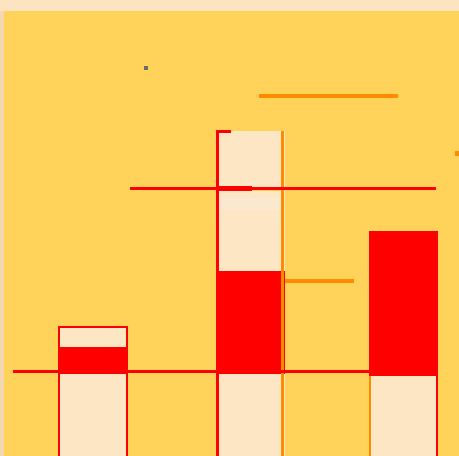 The image size is (459, 456). What do you see at coordinates (328, 96) in the screenshot?
I see `floating-platform-top` at bounding box center [328, 96].